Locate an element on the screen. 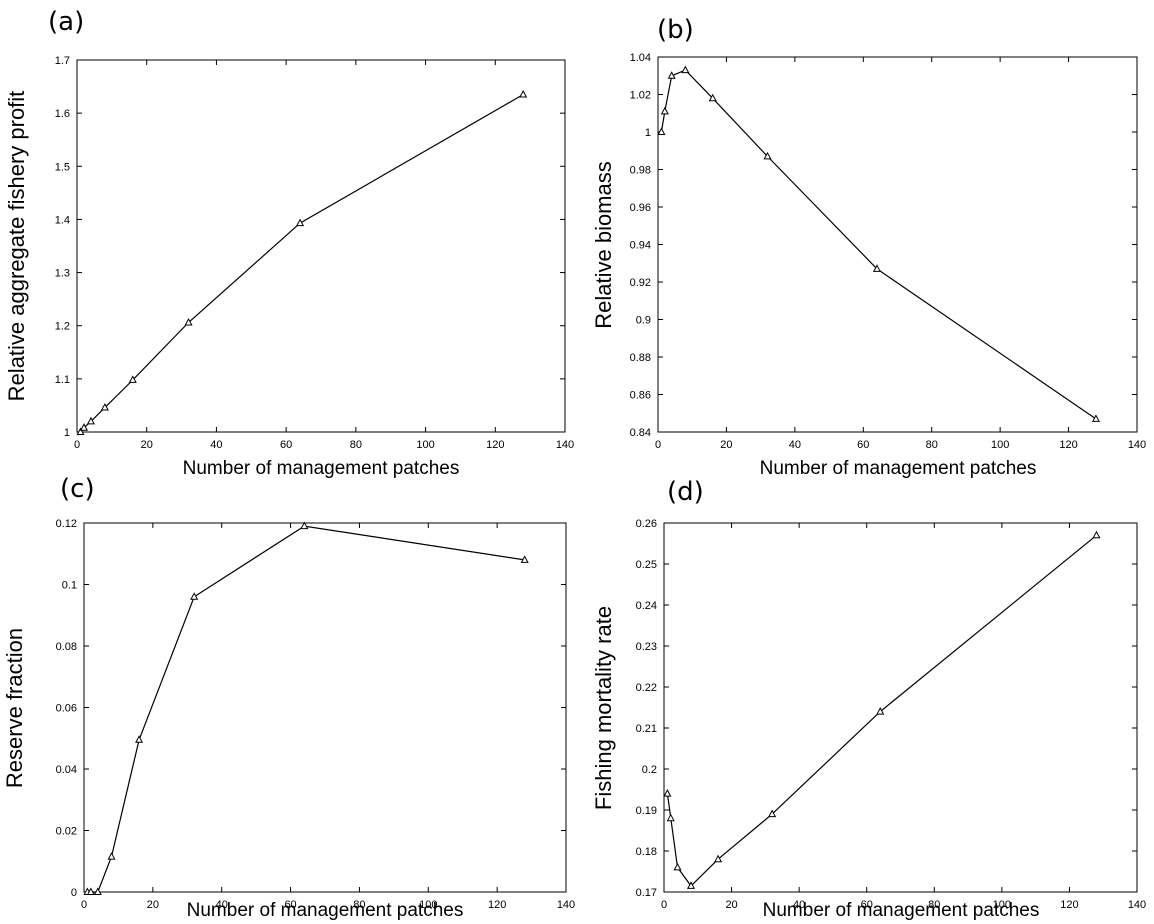 The image size is (1154, 924). y-tick-label: 0.86 is located at coordinates (640, 396).